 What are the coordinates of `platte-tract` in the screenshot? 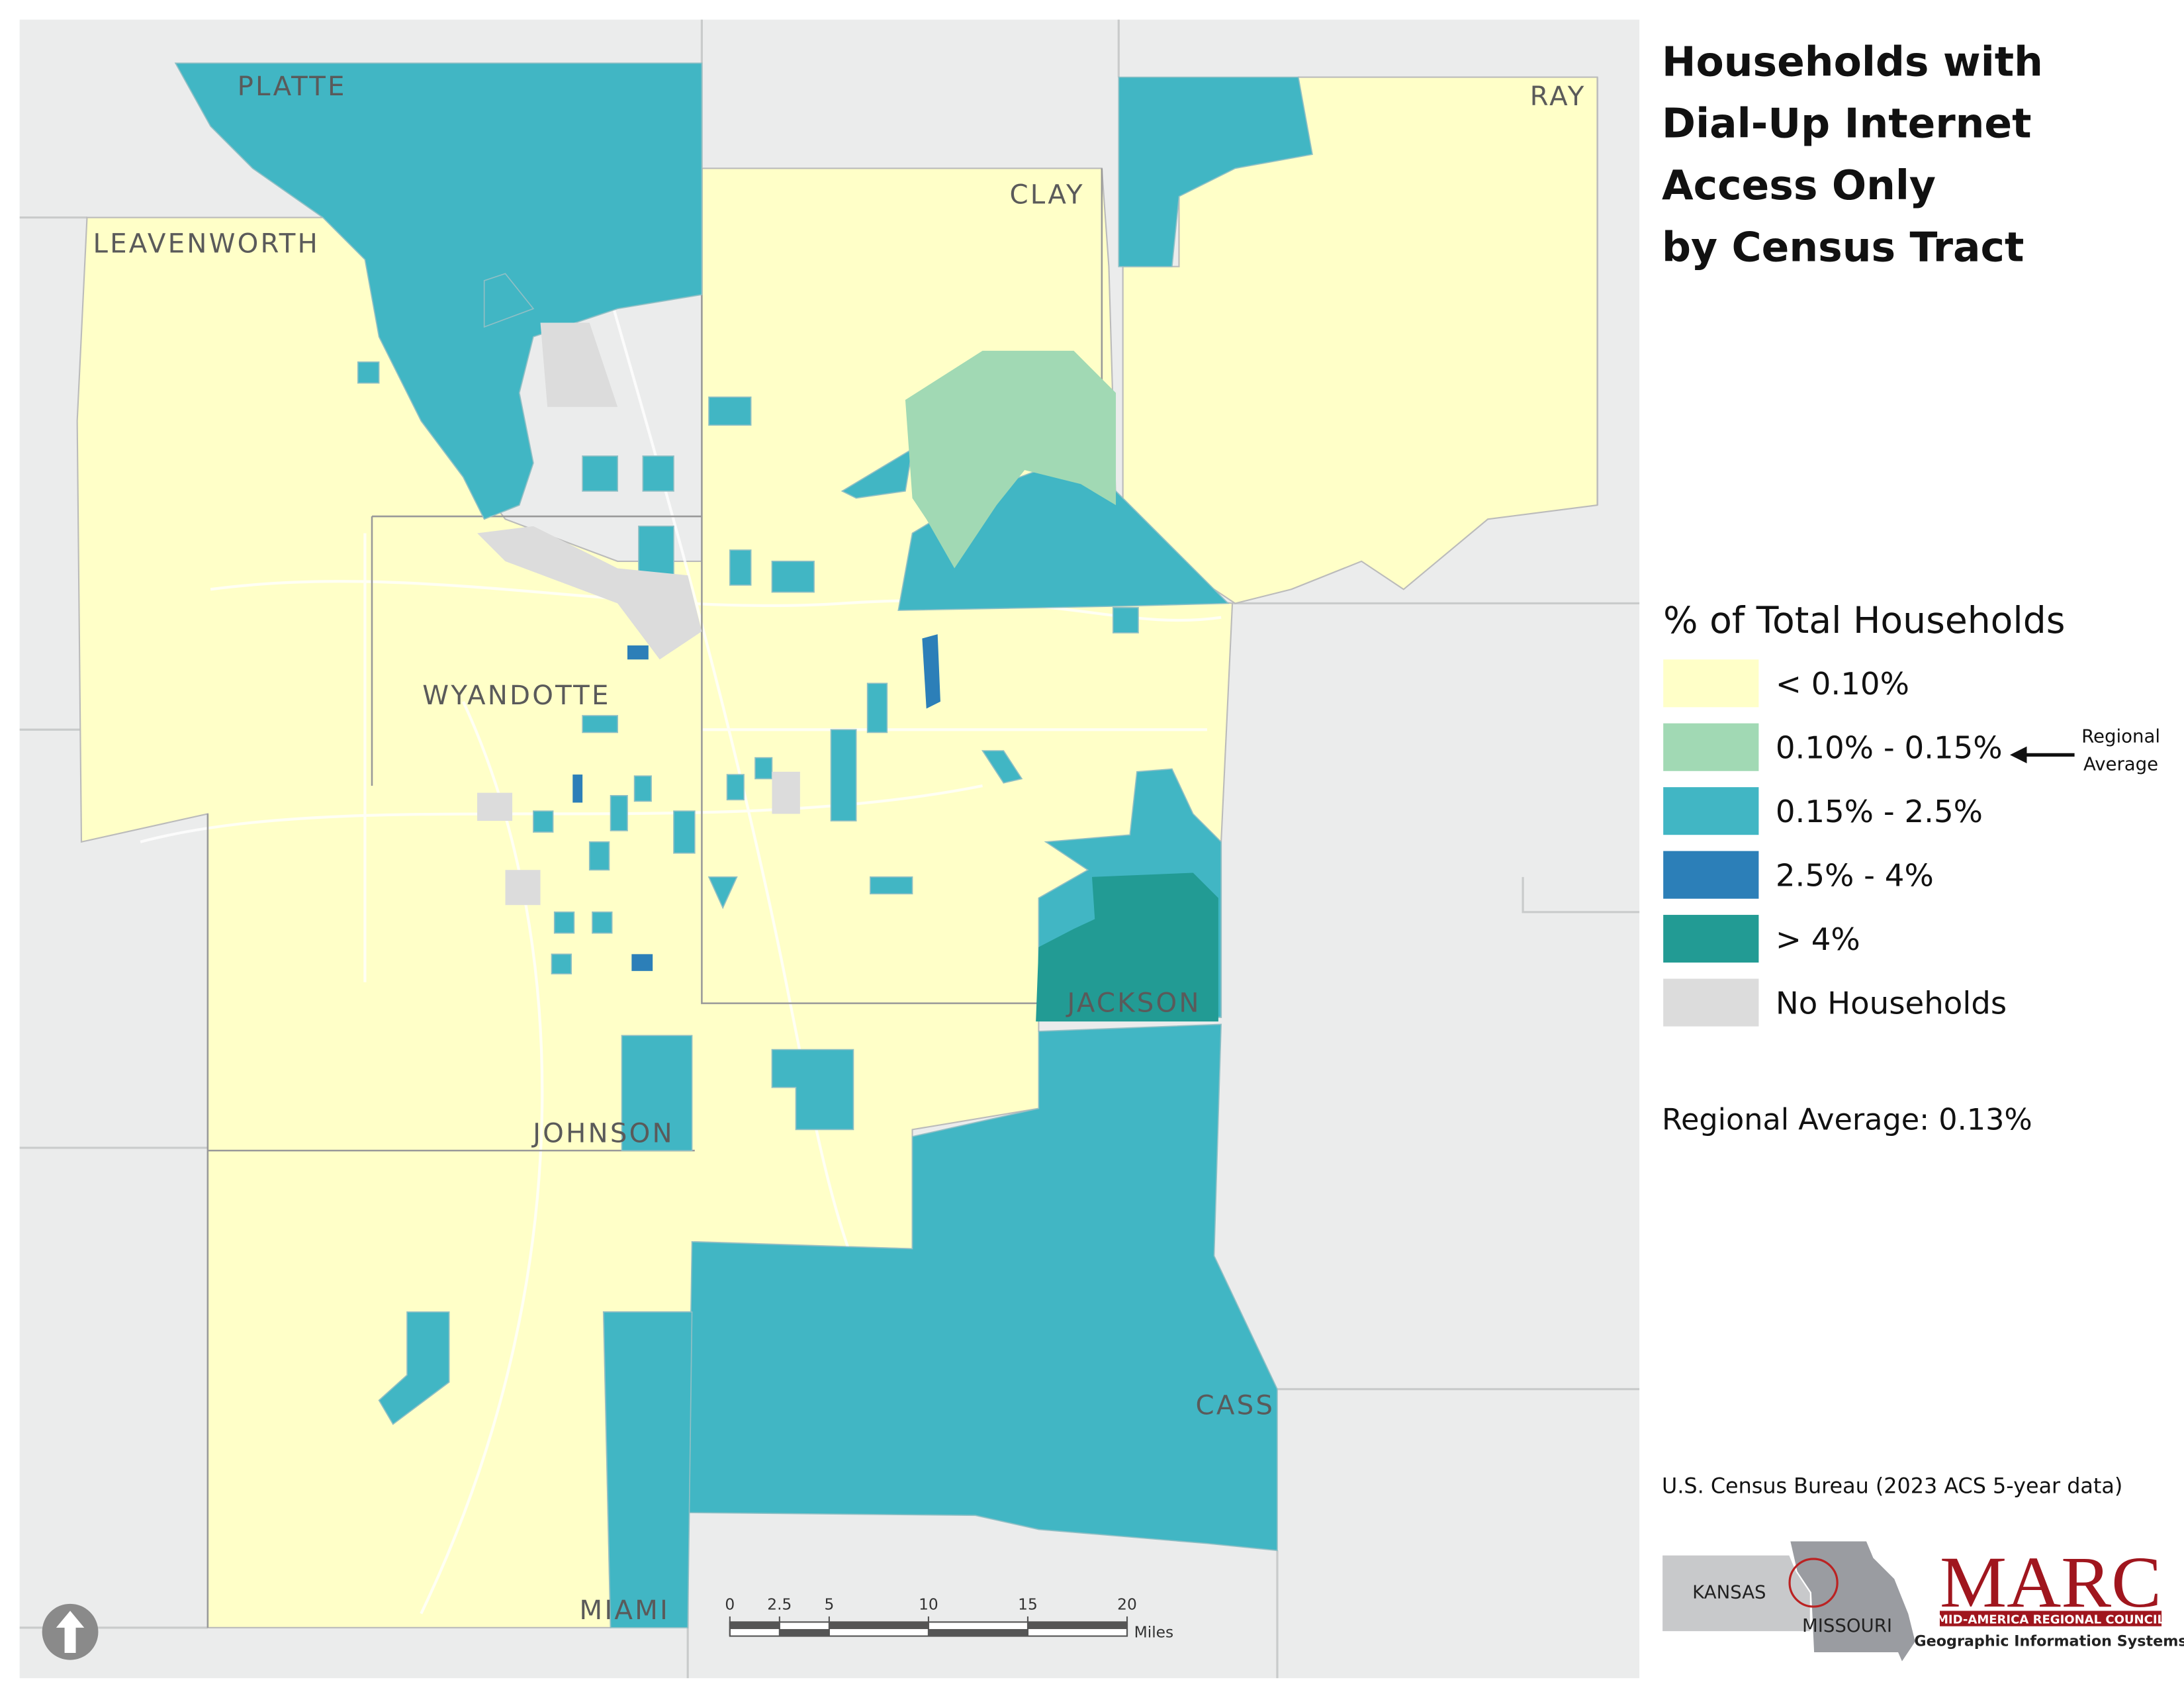 It's located at (439, 291).